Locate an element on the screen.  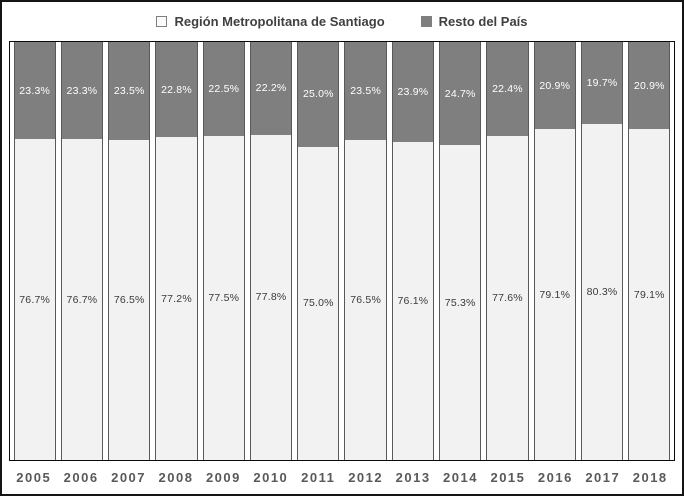
data-label-region-metropolitana: 75.3% is located at coordinates (460, 302).